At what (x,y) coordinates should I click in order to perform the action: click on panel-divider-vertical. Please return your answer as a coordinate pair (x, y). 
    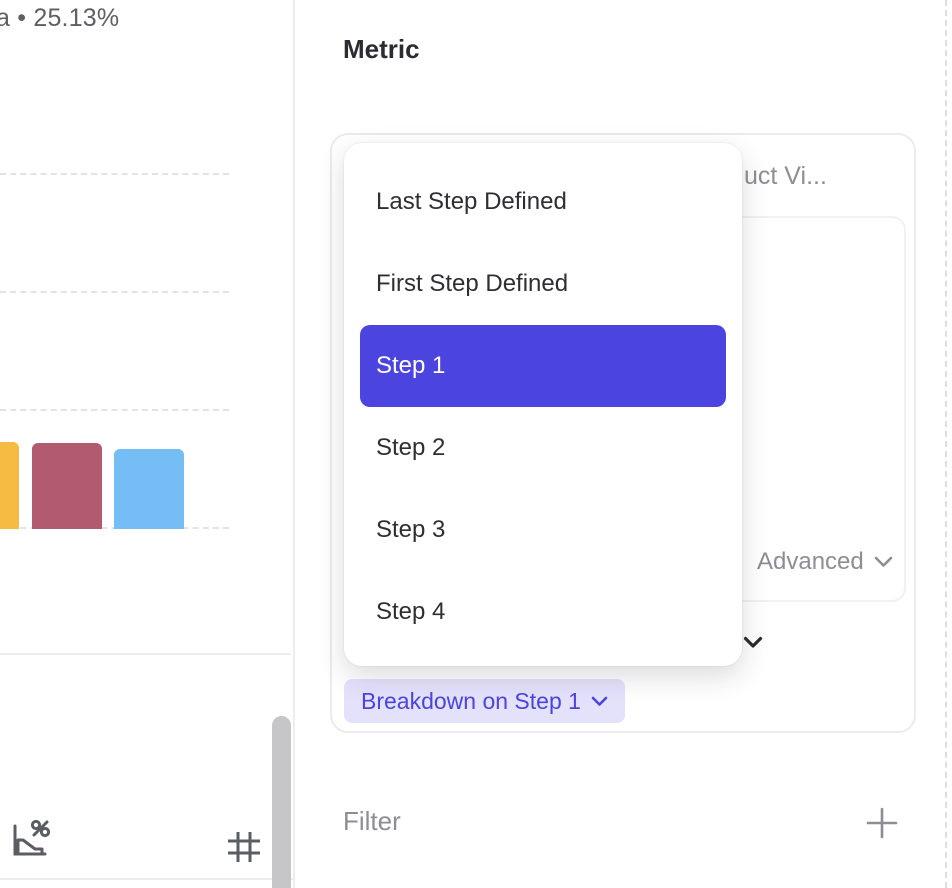
    Looking at the image, I should click on (294, 444).